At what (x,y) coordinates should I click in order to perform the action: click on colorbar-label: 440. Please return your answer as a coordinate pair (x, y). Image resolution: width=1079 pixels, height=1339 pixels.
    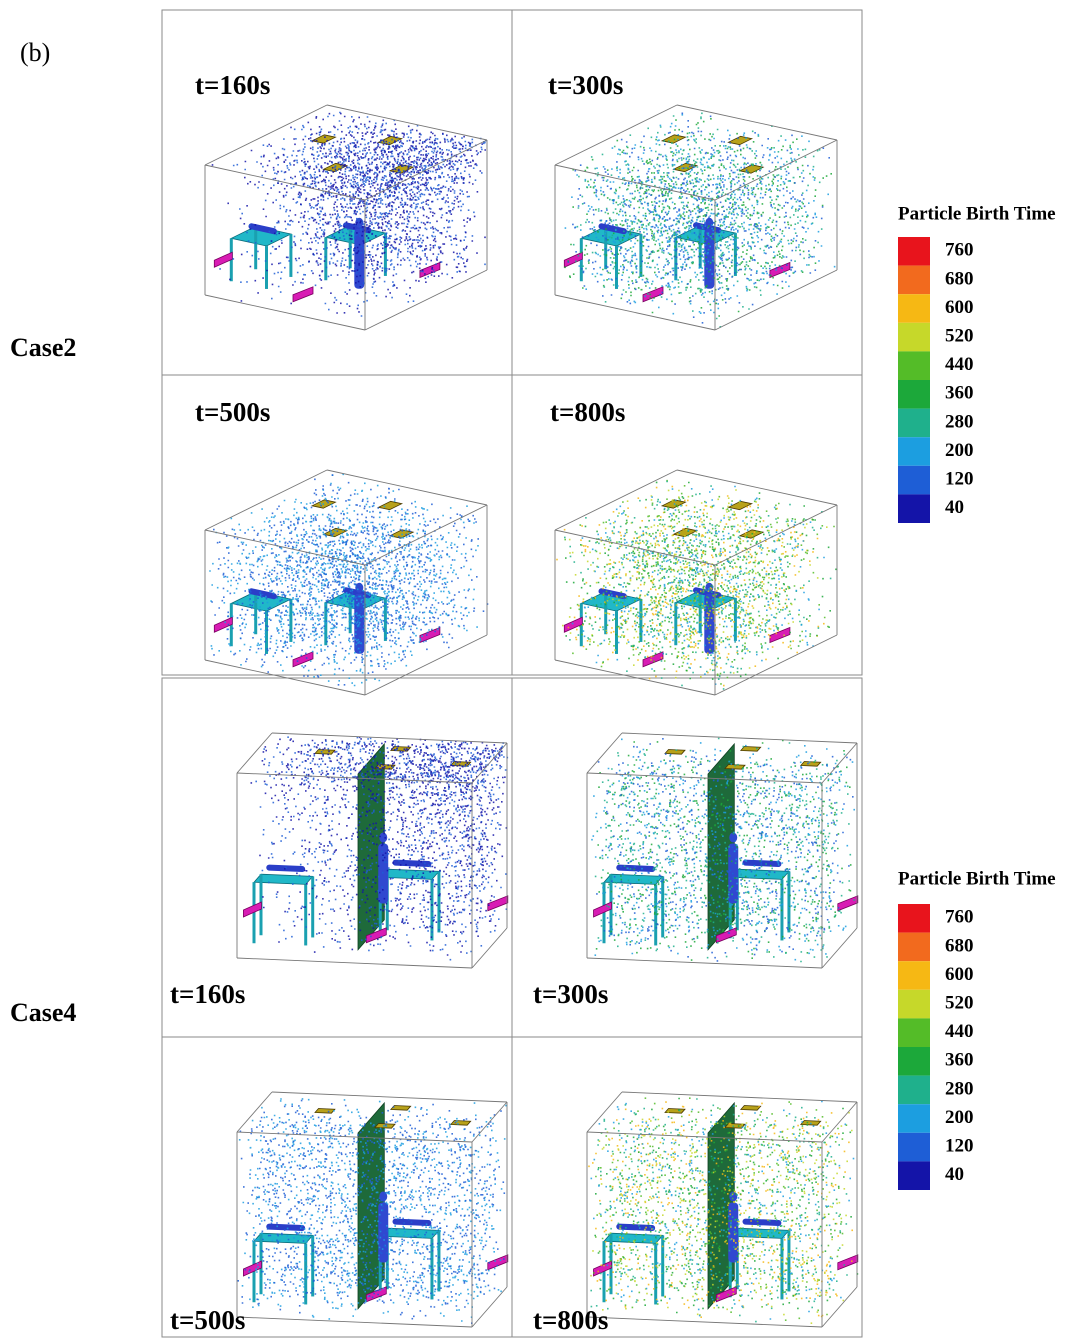
    Looking at the image, I should click on (959, 364).